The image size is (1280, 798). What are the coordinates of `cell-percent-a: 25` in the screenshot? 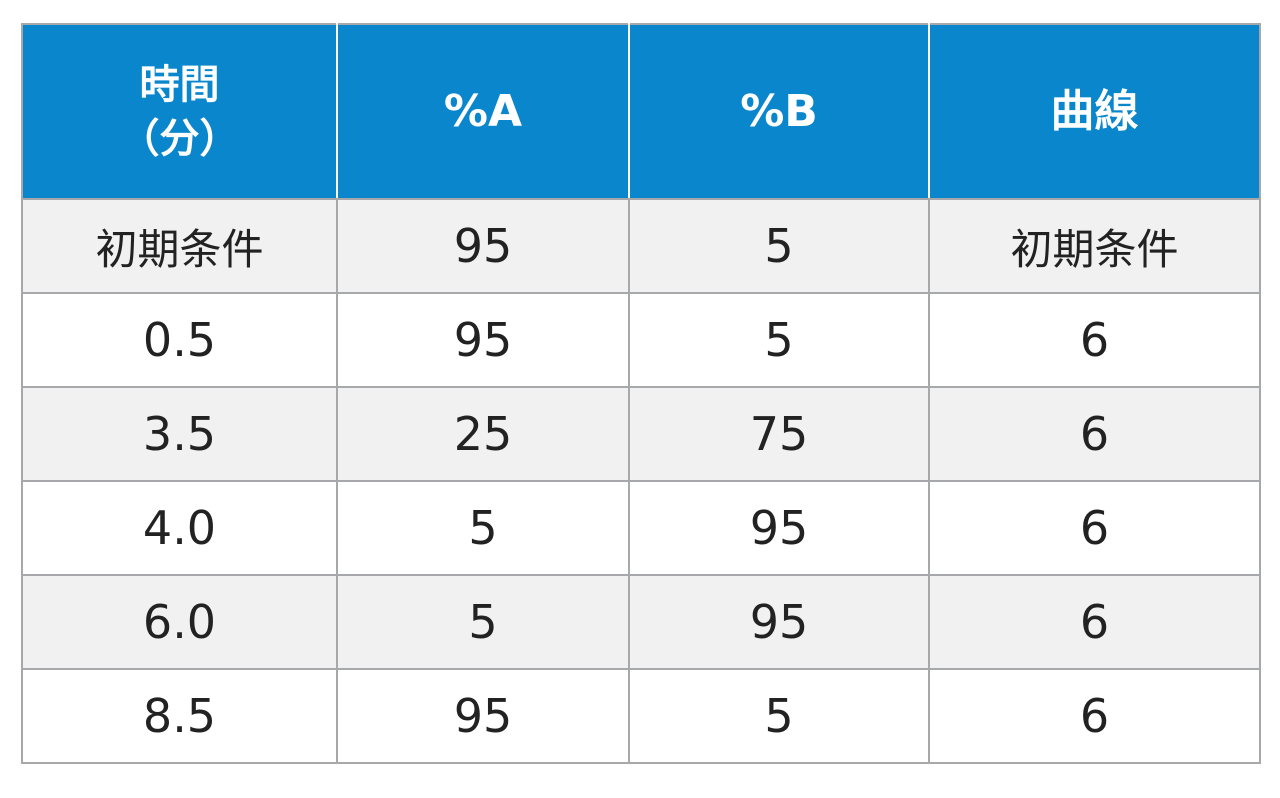 It's located at (483, 434).